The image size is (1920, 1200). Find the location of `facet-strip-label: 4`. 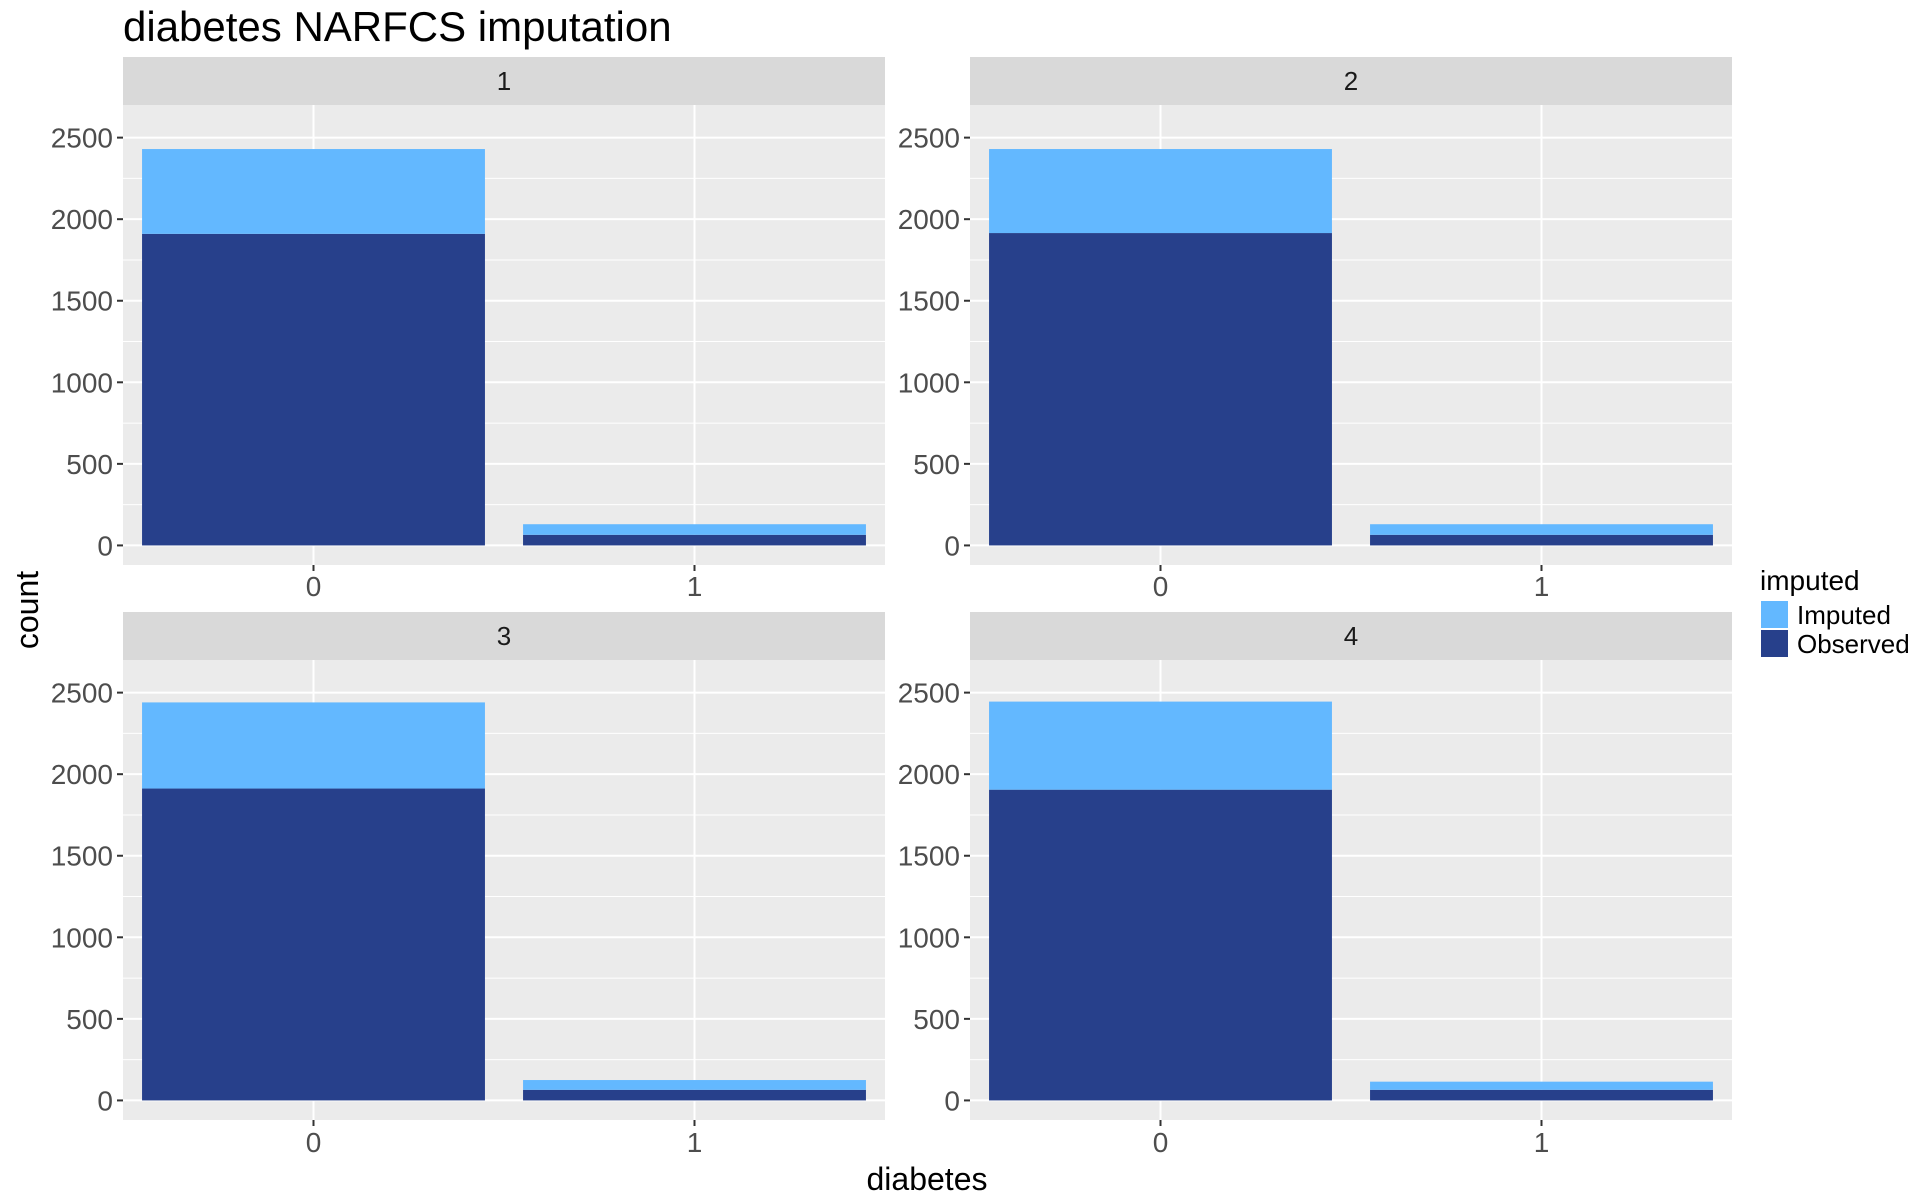

facet-strip-label: 4 is located at coordinates (1351, 636).